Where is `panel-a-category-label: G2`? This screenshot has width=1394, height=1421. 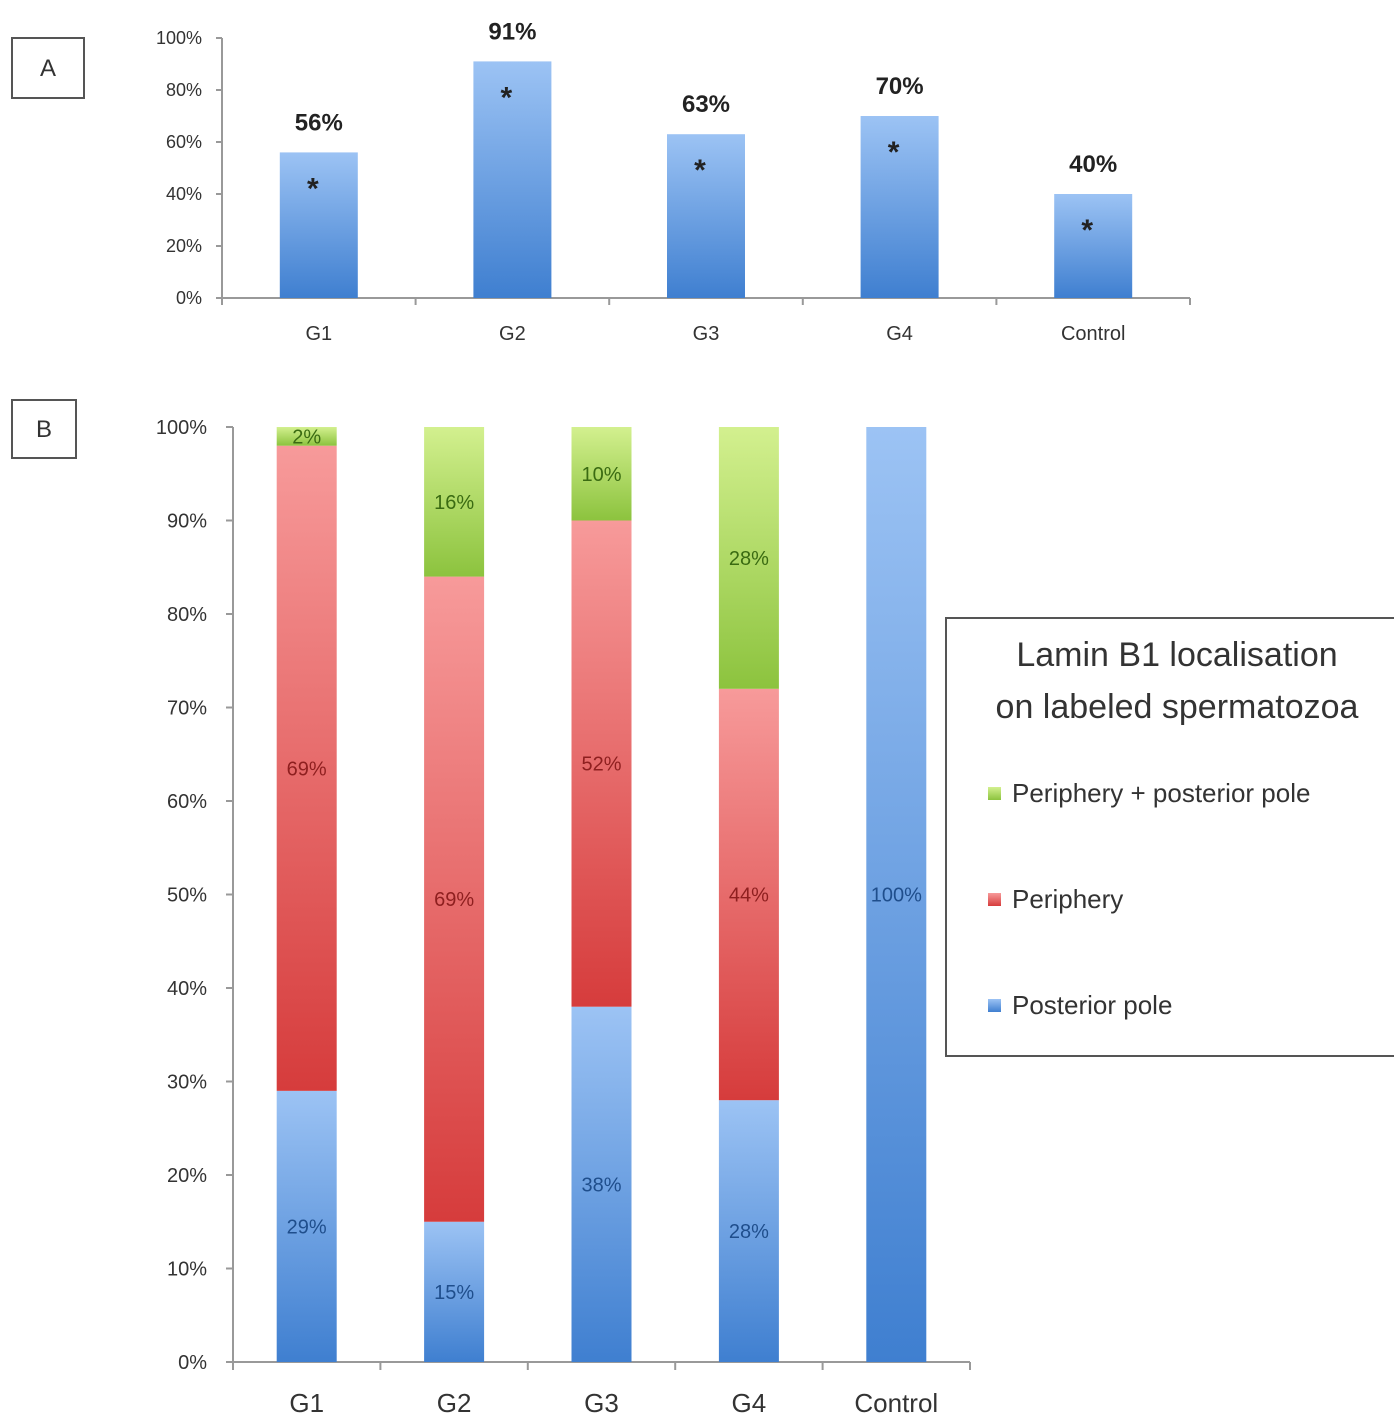 panel-a-category-label: G2 is located at coordinates (512, 334).